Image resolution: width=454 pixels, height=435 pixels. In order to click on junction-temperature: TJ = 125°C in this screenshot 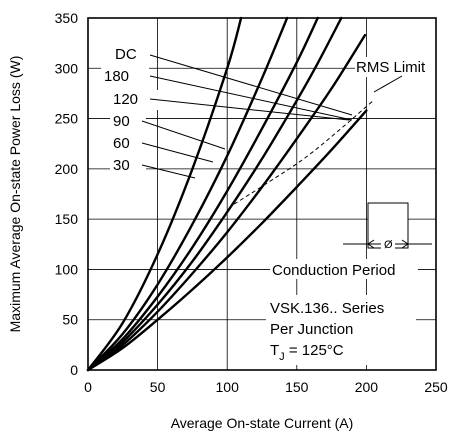, I will do `click(307, 352)`.